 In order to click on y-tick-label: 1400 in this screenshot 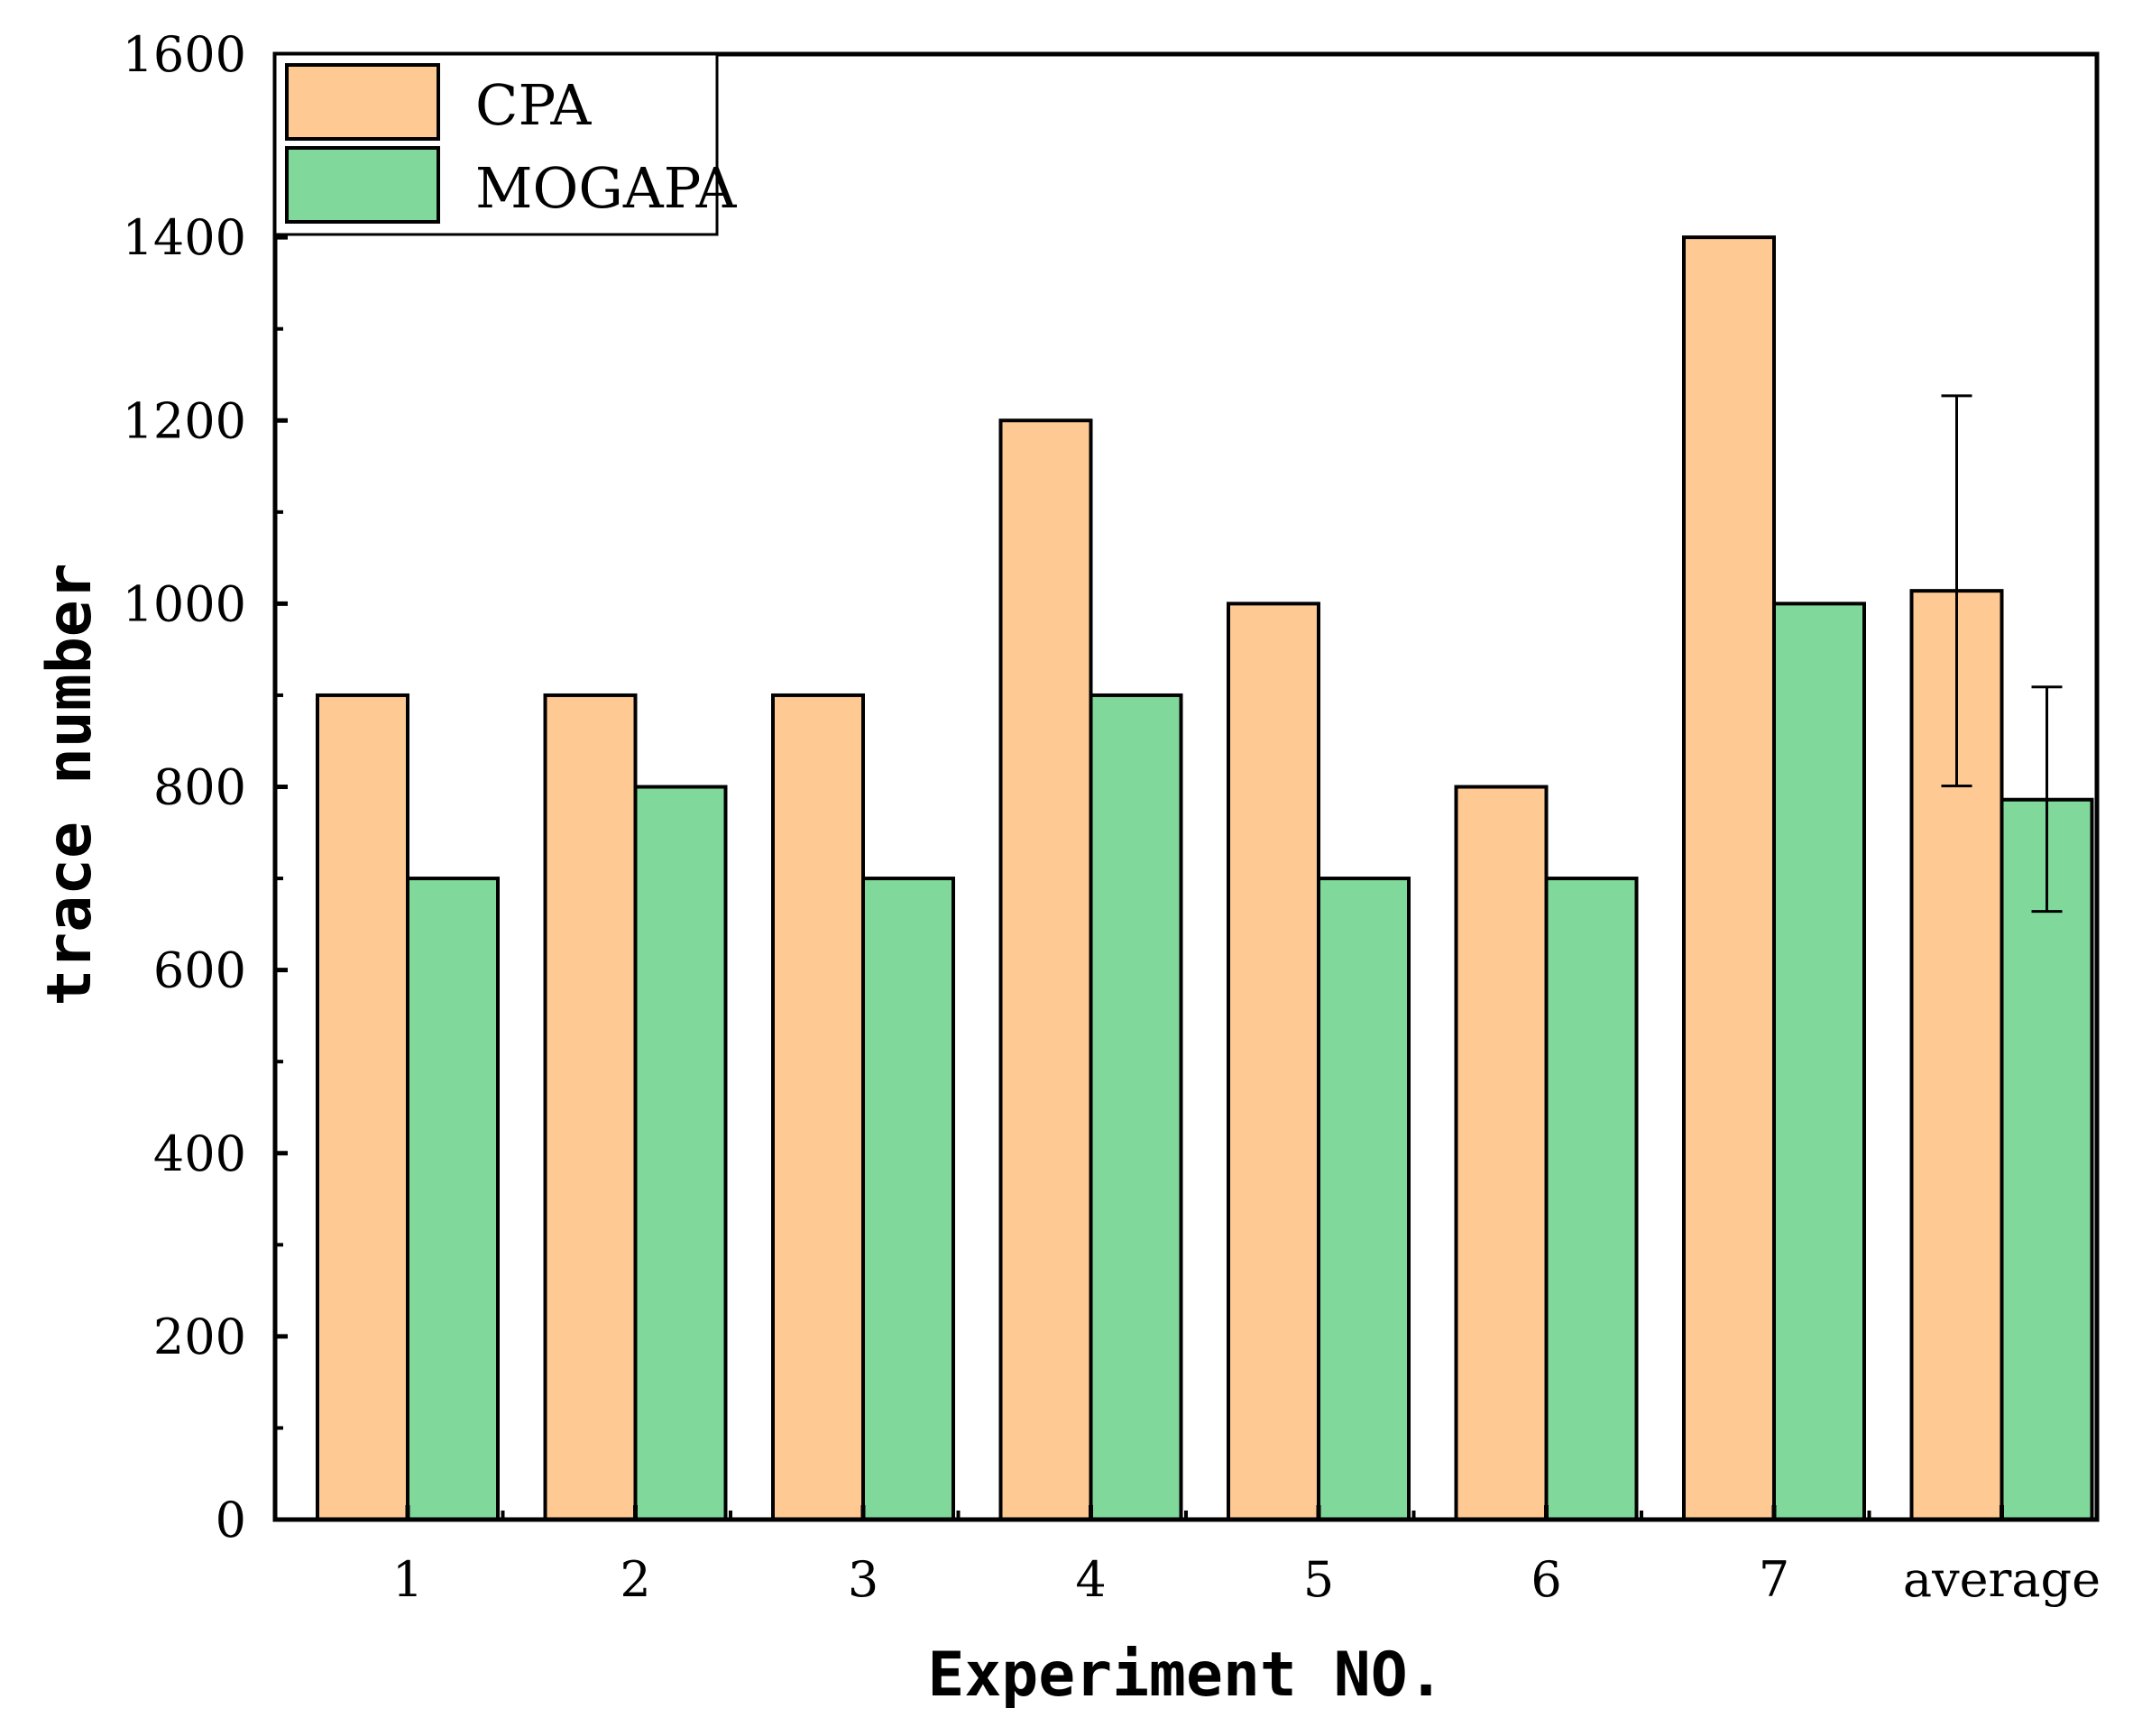, I will do `click(184, 238)`.